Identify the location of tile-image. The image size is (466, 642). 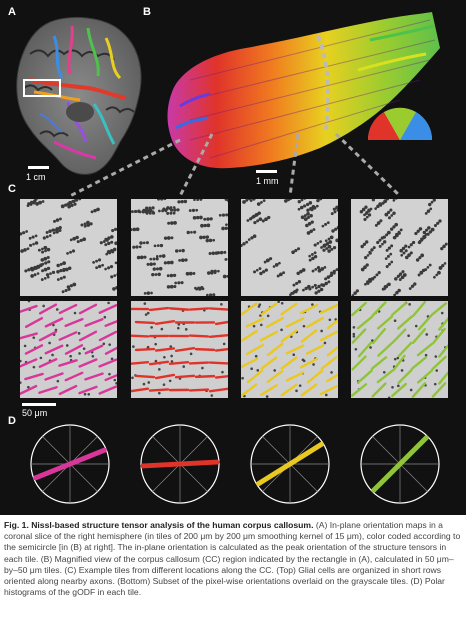
(289, 349).